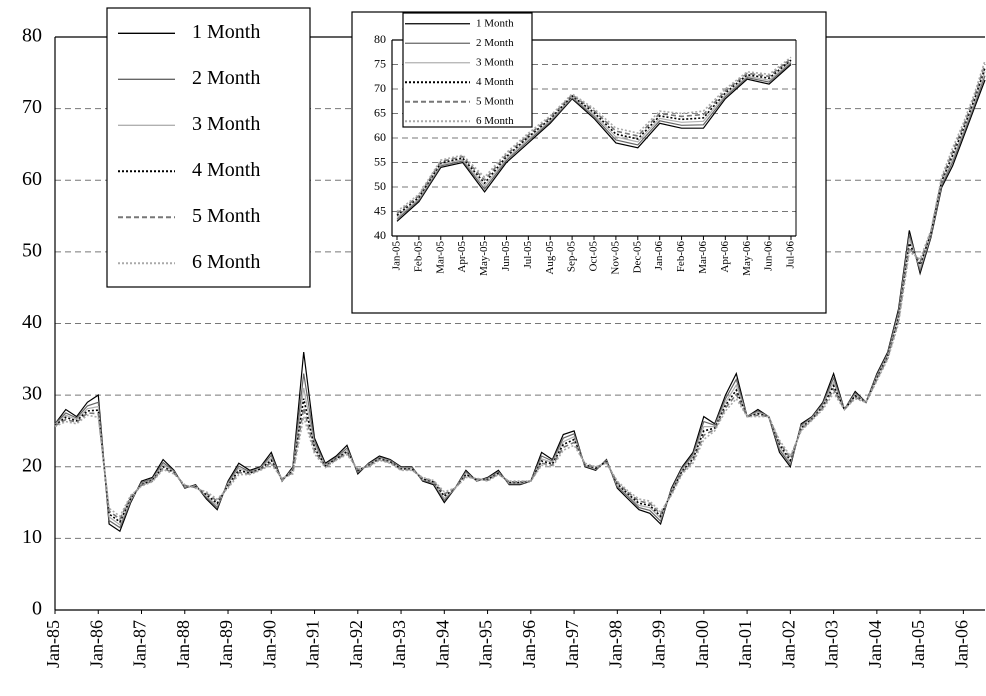 The image size is (986, 696). What do you see at coordinates (528, 255) in the screenshot?
I see `x-tick-label: Jul-05` at bounding box center [528, 255].